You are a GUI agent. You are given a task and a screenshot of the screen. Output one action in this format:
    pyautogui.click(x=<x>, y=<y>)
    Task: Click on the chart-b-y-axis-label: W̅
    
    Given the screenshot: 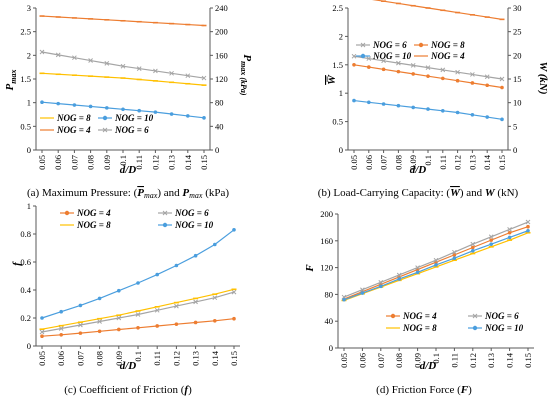 What is the action you would take?
    pyautogui.click(x=332, y=79)
    